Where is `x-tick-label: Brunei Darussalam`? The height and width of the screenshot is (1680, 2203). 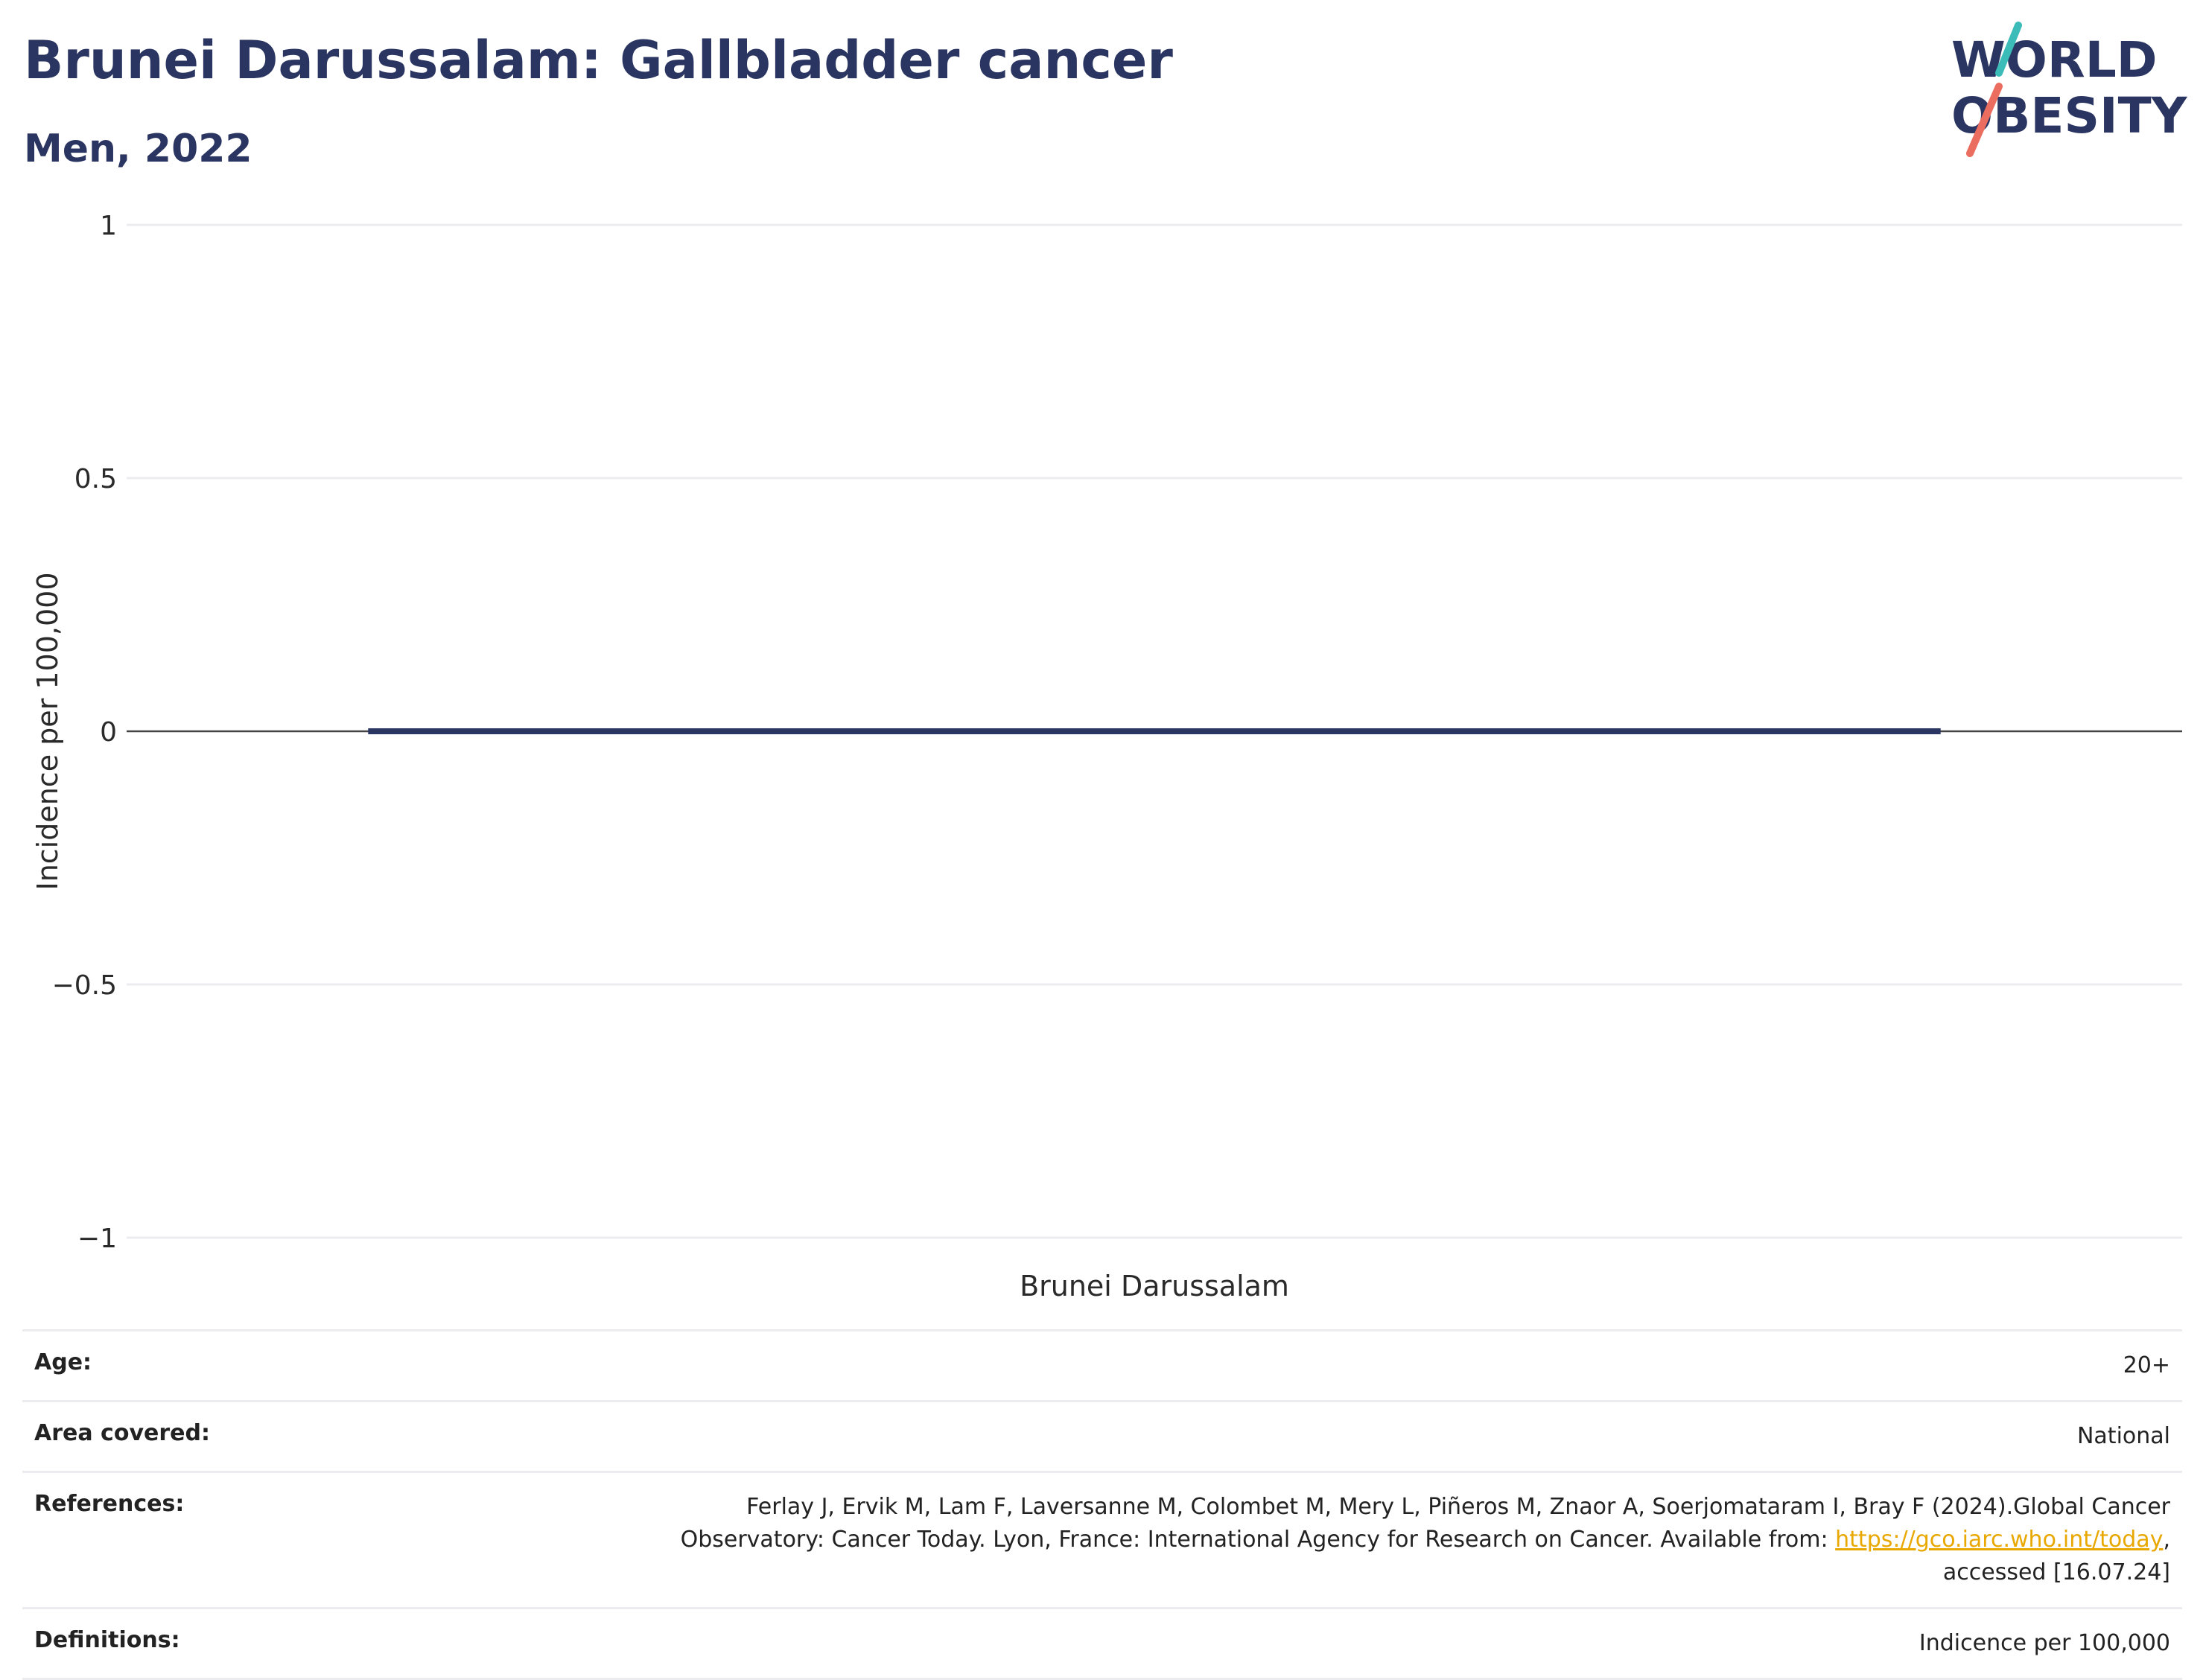
x-tick-label: Brunei Darussalam is located at coordinates (1154, 1286).